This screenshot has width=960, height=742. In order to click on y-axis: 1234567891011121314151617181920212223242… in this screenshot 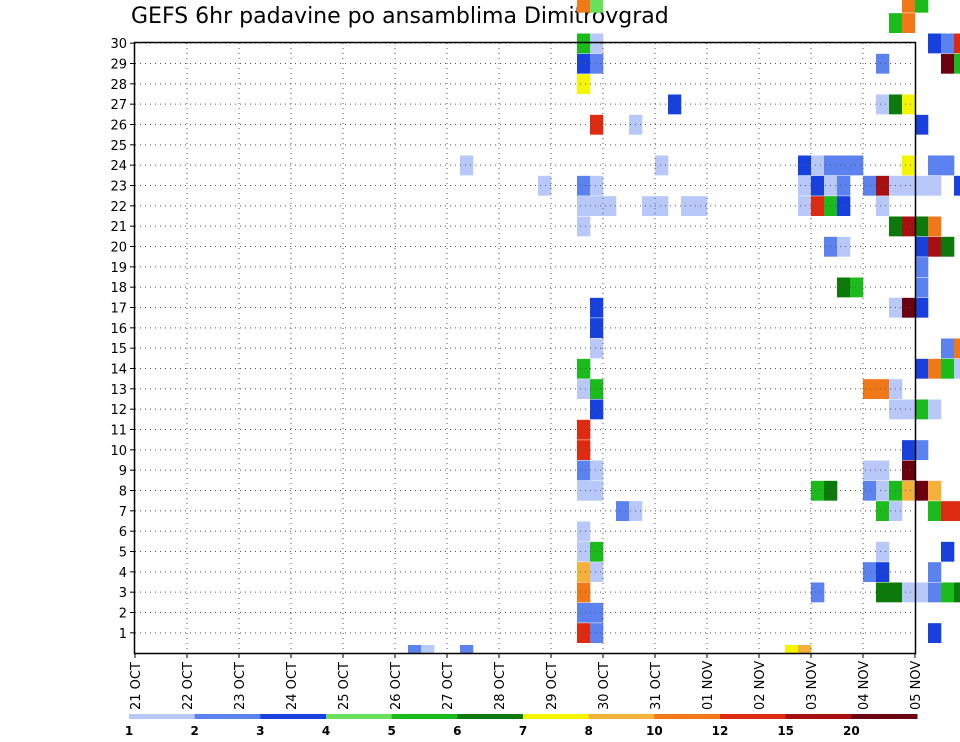, I will do `click(122, 339)`.